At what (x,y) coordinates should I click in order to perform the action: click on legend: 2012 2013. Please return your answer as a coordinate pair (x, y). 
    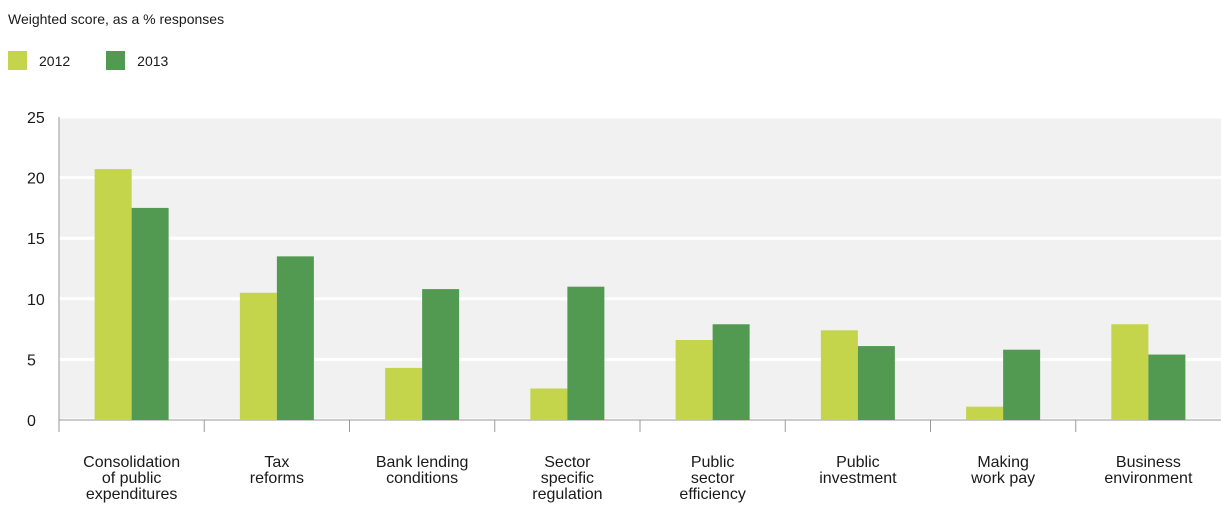
    Looking at the image, I should click on (106, 60).